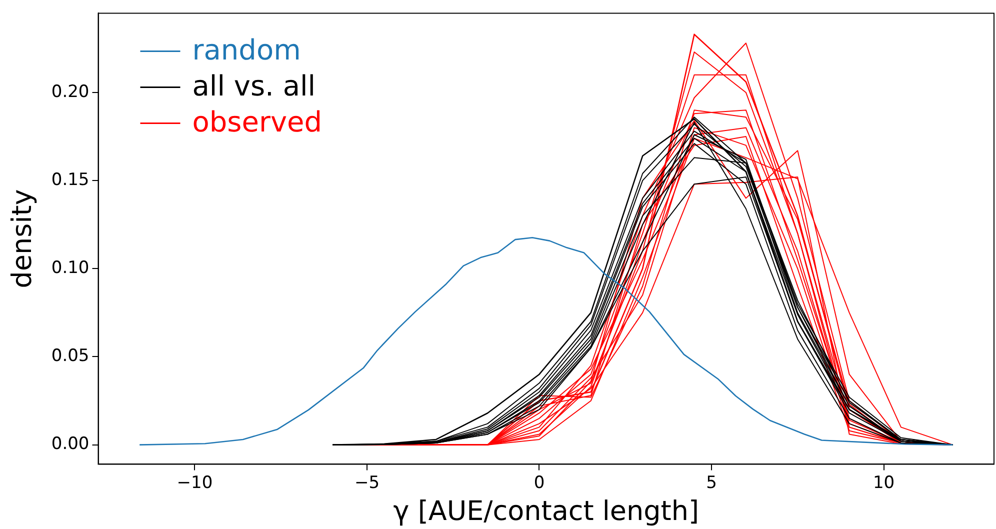 This screenshot has width=996, height=529. I want to click on y-axis-title: density, so click(22, 238).